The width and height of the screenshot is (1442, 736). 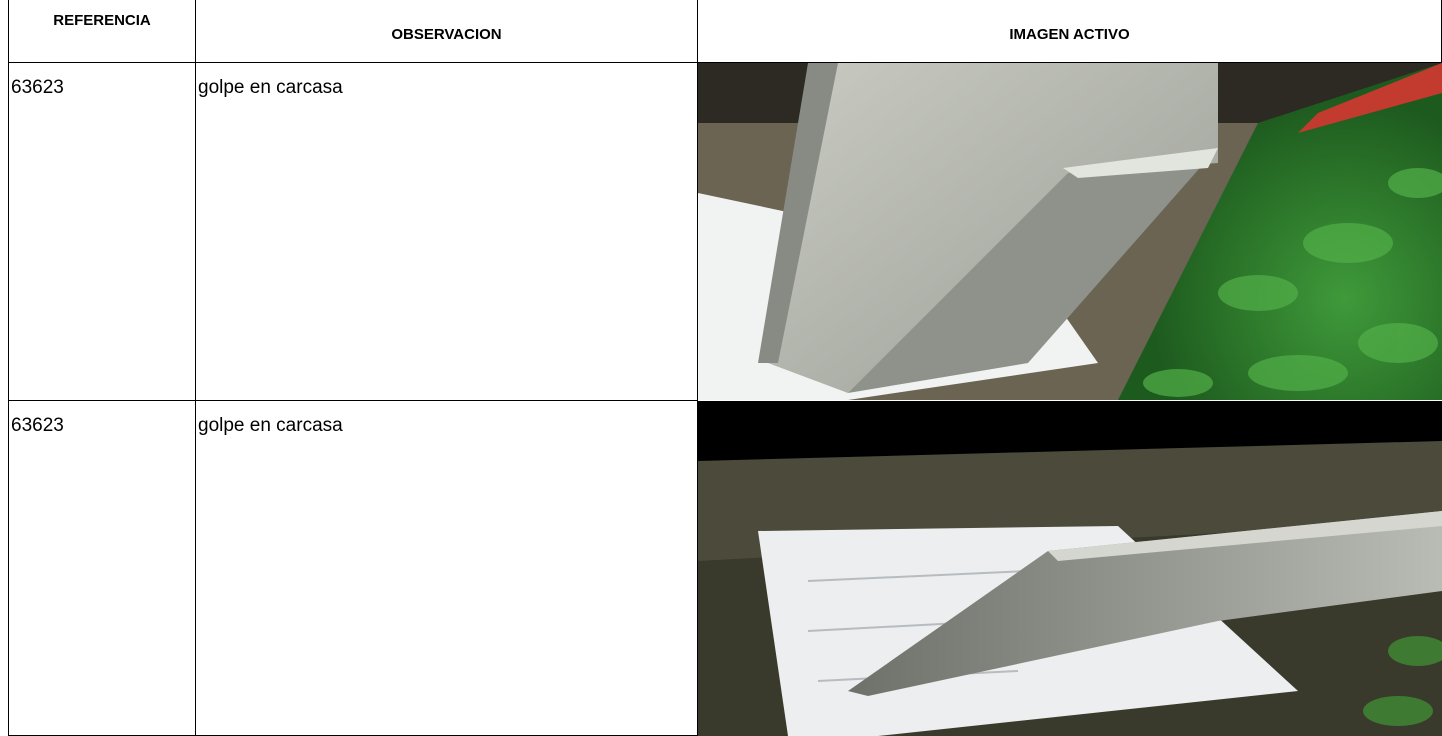 I want to click on header-cell: OBSERVACION, so click(x=447, y=31).